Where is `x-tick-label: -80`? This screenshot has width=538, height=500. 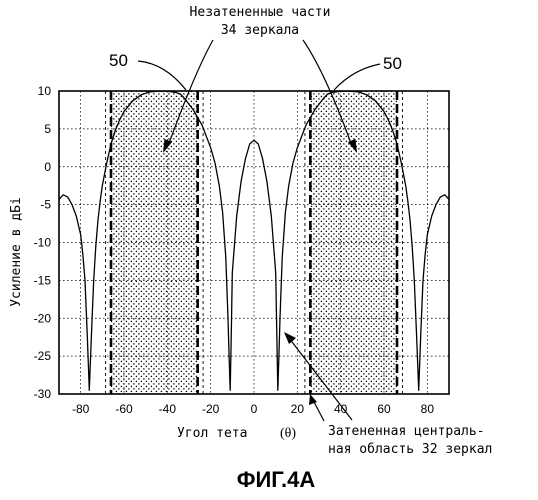
x-tick-label: -80 is located at coordinates (81, 409).